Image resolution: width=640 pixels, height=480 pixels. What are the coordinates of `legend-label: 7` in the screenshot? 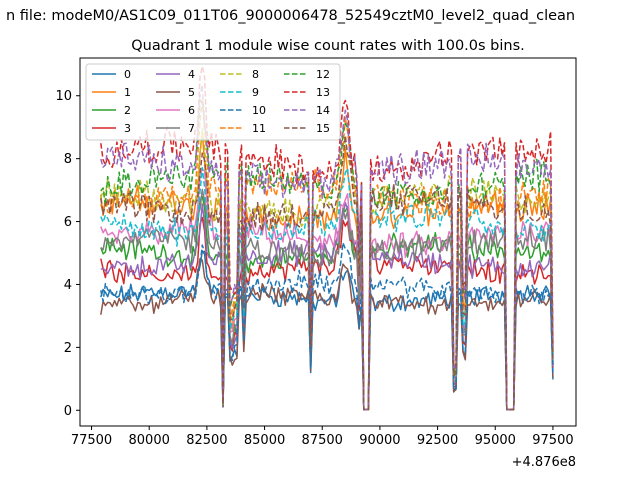 It's located at (191, 128).